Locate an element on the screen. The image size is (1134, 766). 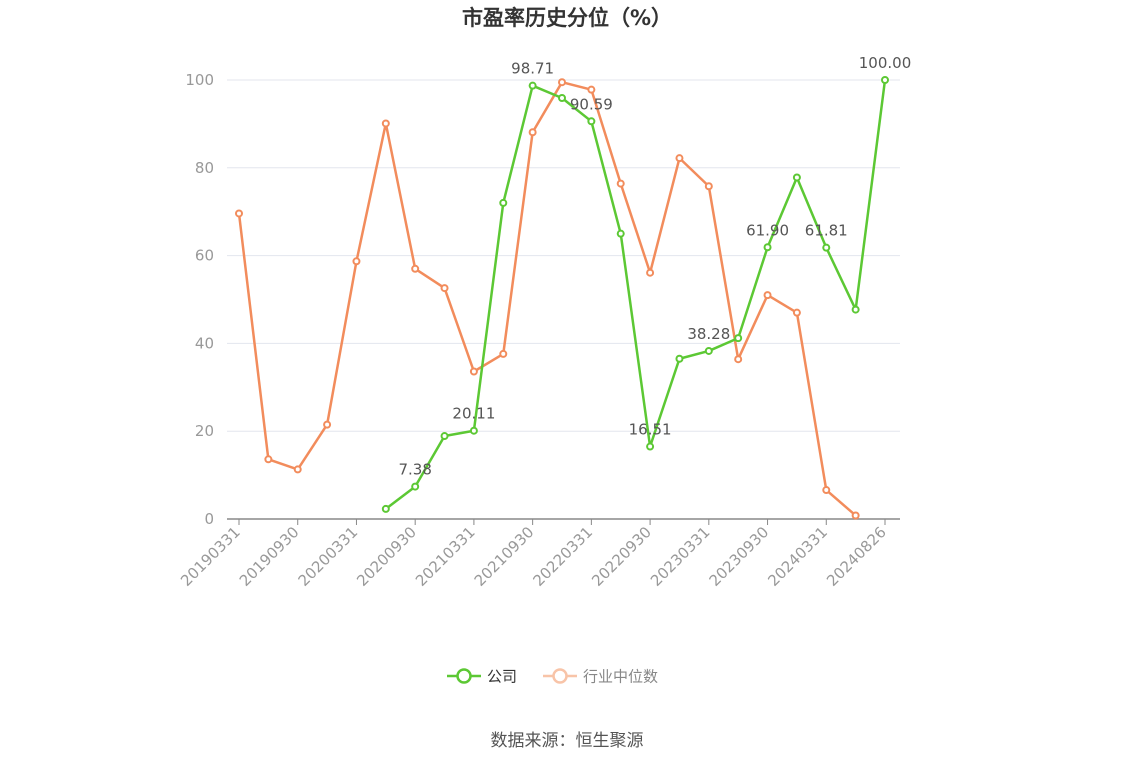
x-tick-label: 20210930 is located at coordinates (504, 556).